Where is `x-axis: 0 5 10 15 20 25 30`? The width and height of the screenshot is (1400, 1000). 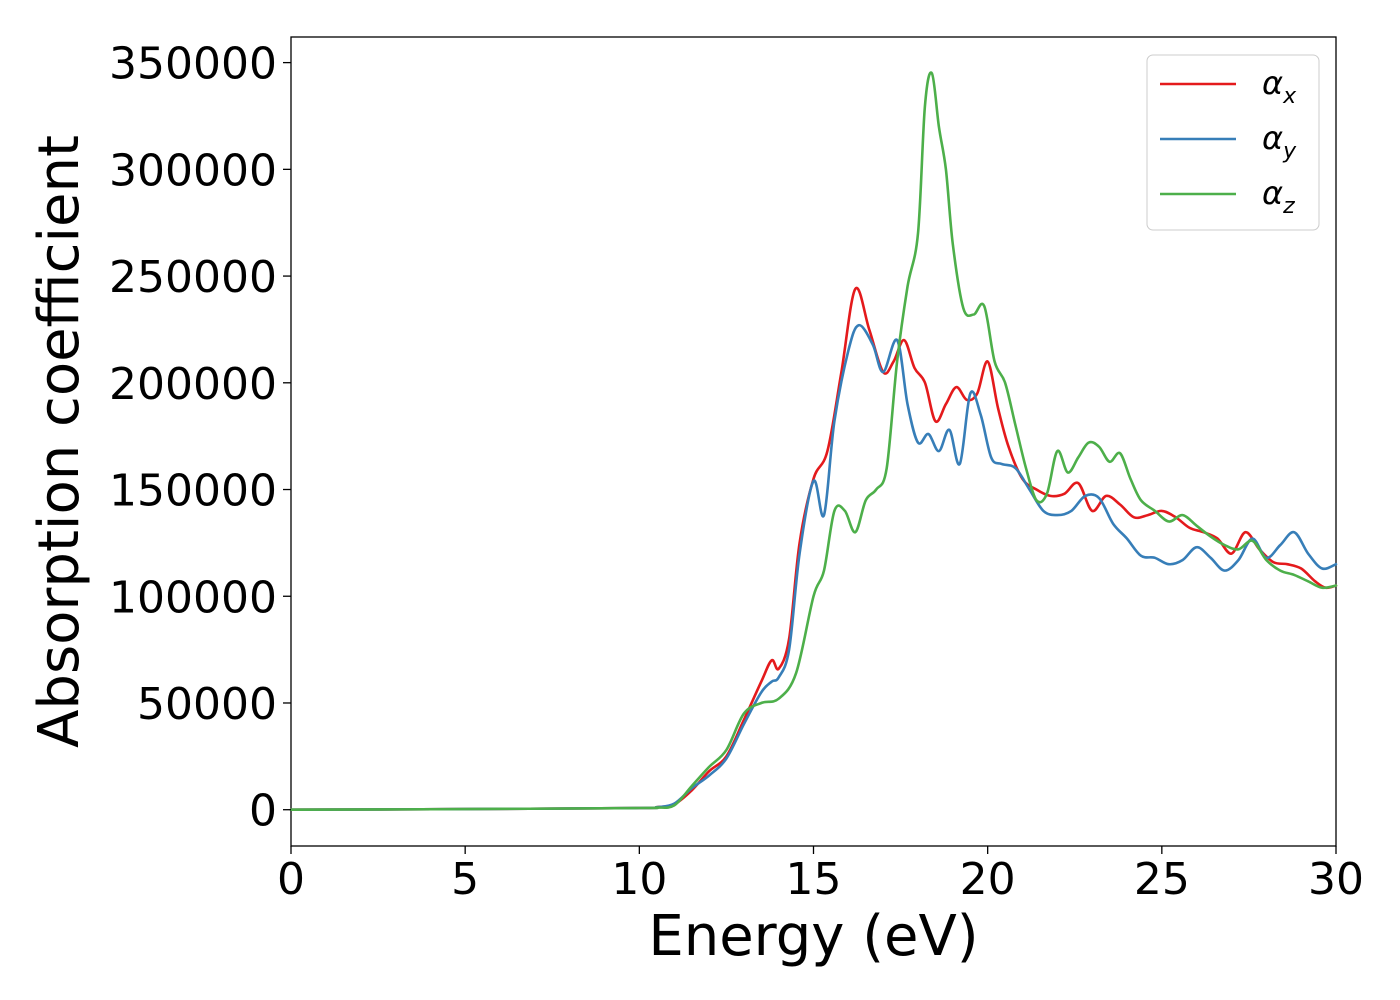 x-axis: 0 5 10 15 20 25 30 is located at coordinates (820, 875).